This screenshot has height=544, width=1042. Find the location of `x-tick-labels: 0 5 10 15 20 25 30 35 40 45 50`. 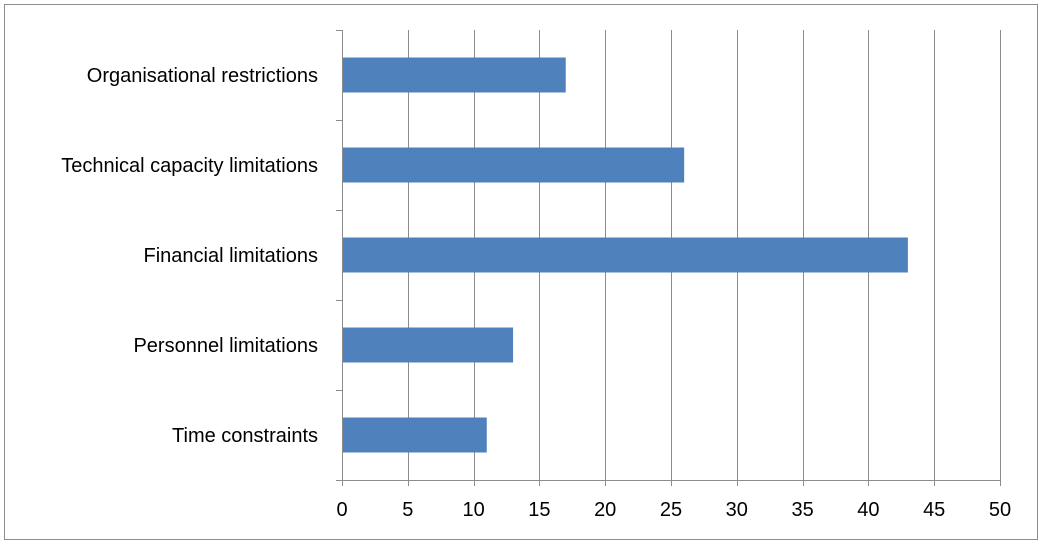

x-tick-labels: 0 5 10 15 20 25 30 35 40 45 50 is located at coordinates (673, 510).